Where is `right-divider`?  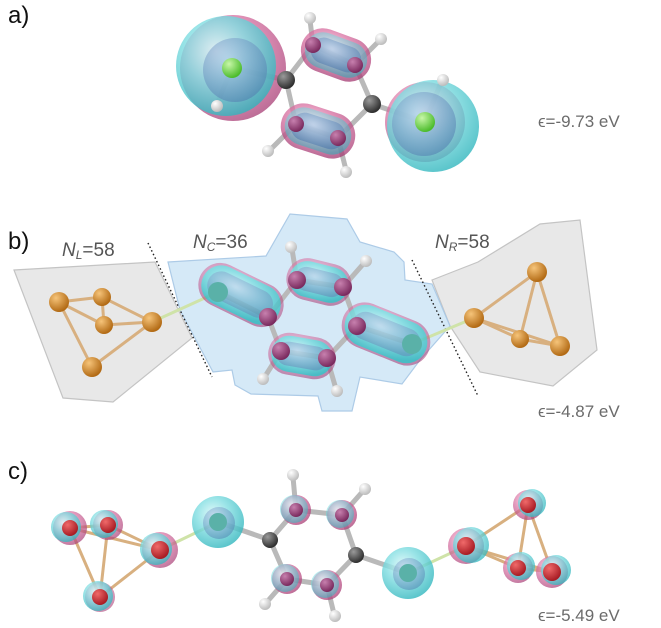
right-divider is located at coordinates (445, 328).